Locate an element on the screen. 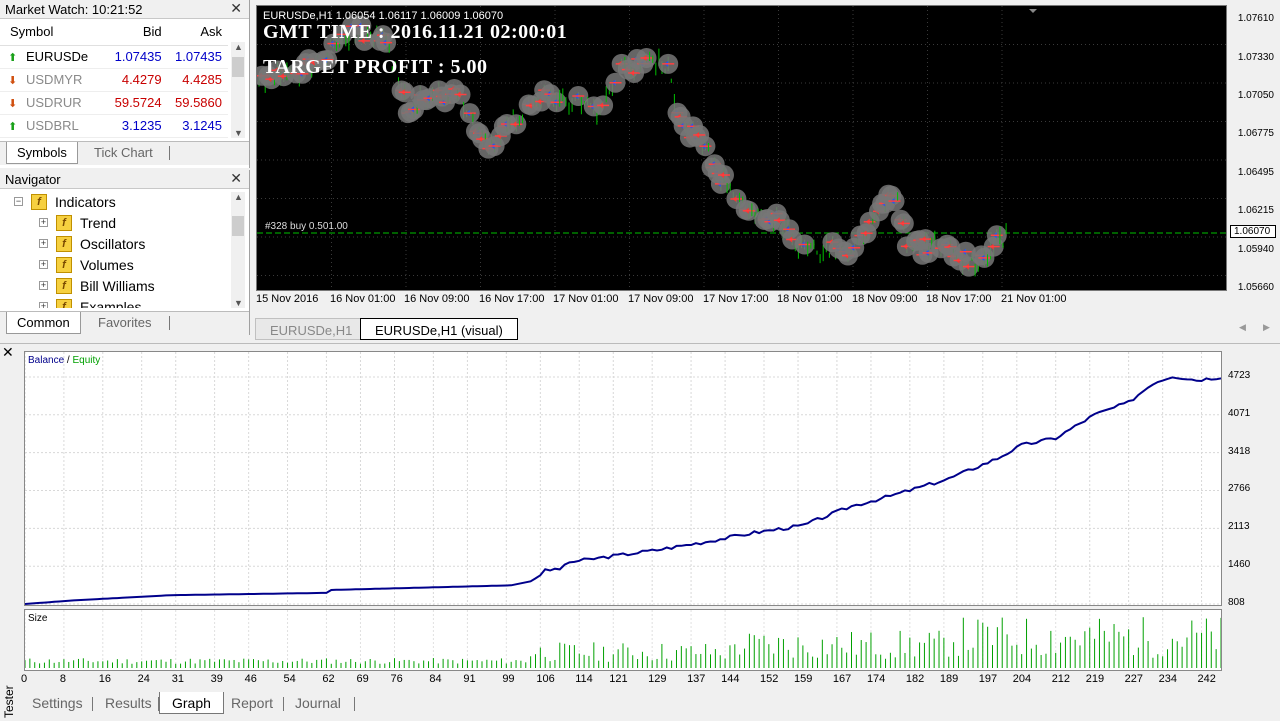 This screenshot has width=1280, height=721. tab-chart-eurusde: EURUSDe,H1 is located at coordinates (311, 329).